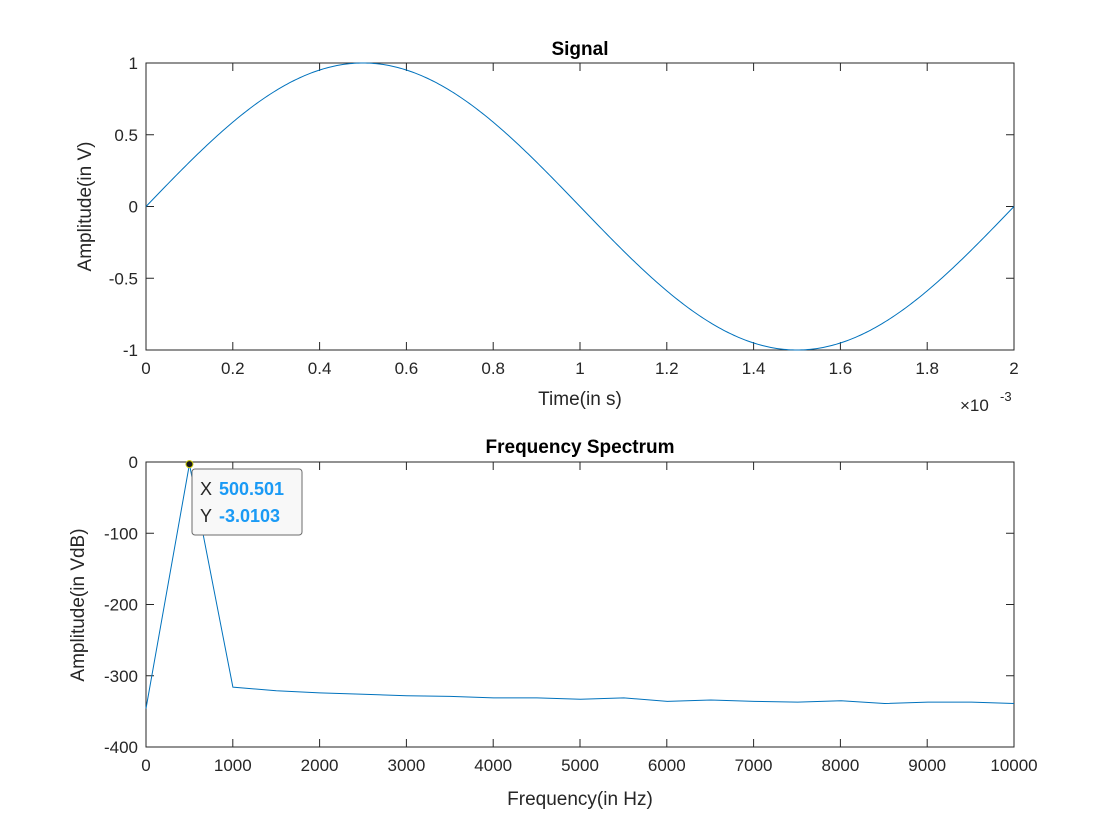  Describe the element at coordinates (407, 368) in the screenshot. I see `x-tick-label: 0.6` at that location.